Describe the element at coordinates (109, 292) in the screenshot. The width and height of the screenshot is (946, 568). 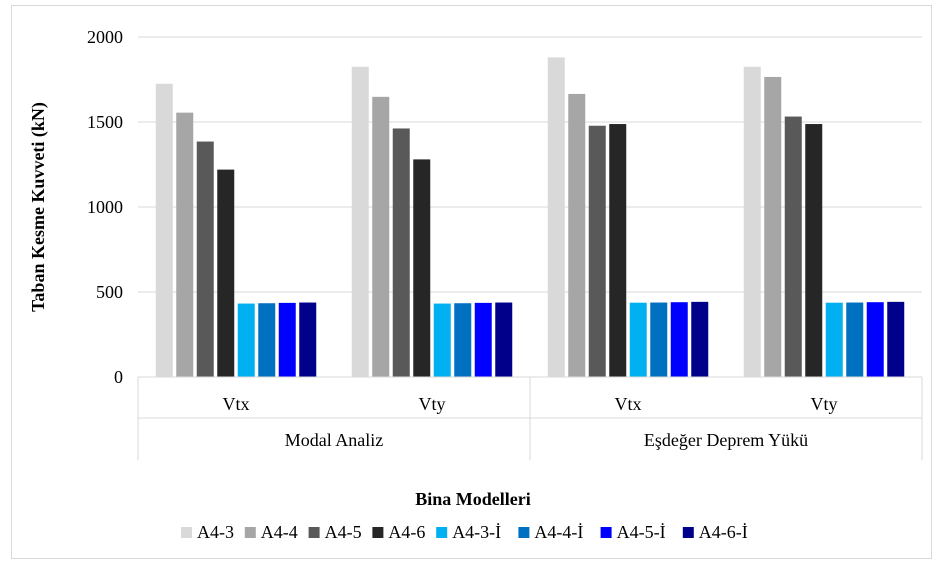
I see `y-tick-label: 500` at that location.